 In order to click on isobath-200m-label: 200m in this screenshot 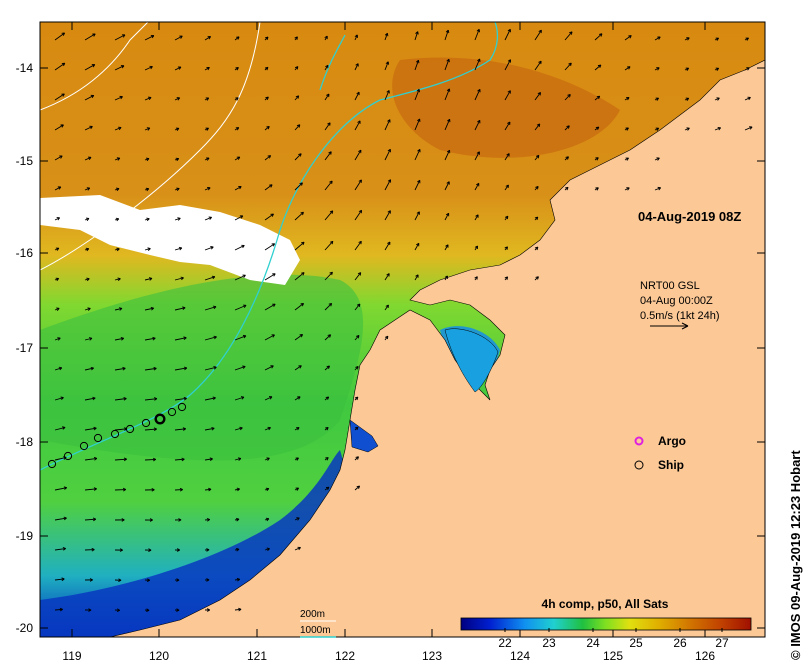, I will do `click(312, 614)`.